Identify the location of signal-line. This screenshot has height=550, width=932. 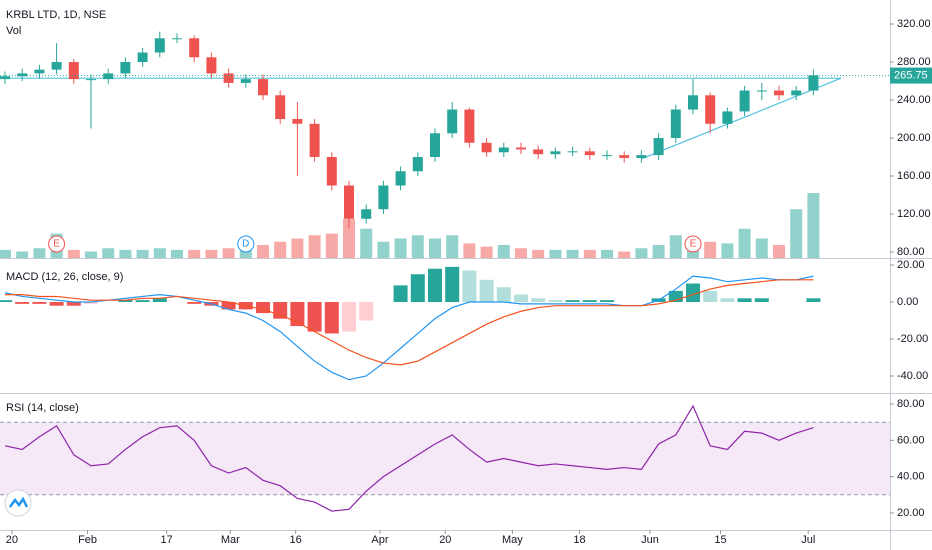
(409, 322).